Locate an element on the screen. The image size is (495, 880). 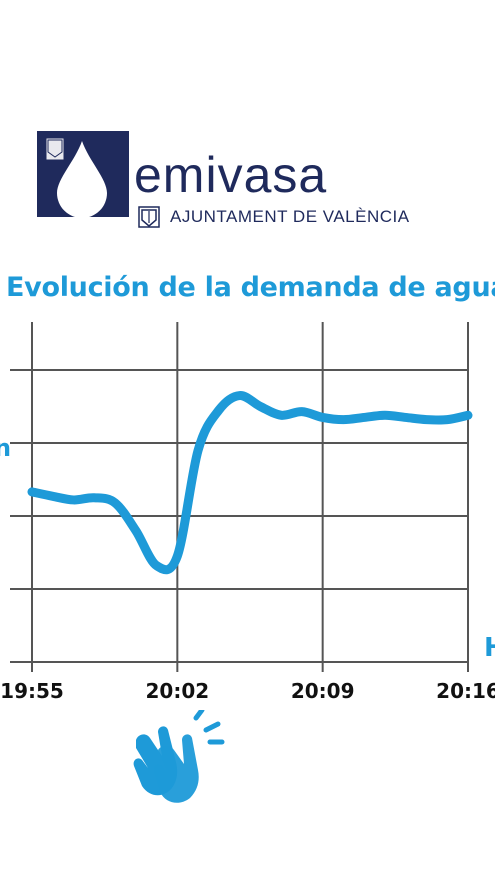
brand-subtitle-row: AJUNTAMENT DE VALÈNCIA is located at coordinates (273, 217).